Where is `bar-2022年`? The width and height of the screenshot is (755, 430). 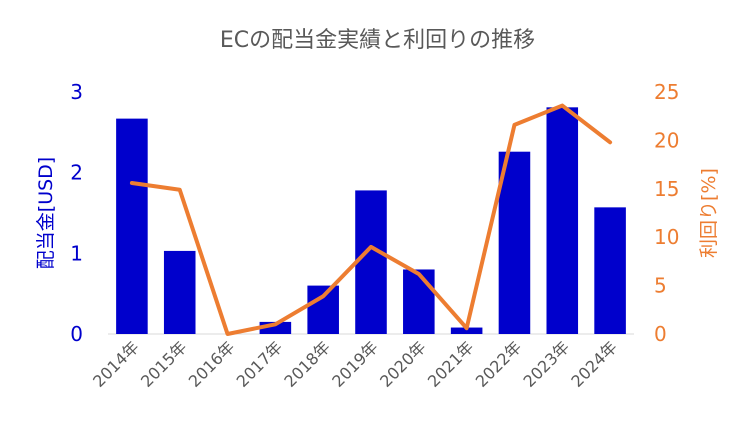 bar-2022年 is located at coordinates (514, 242).